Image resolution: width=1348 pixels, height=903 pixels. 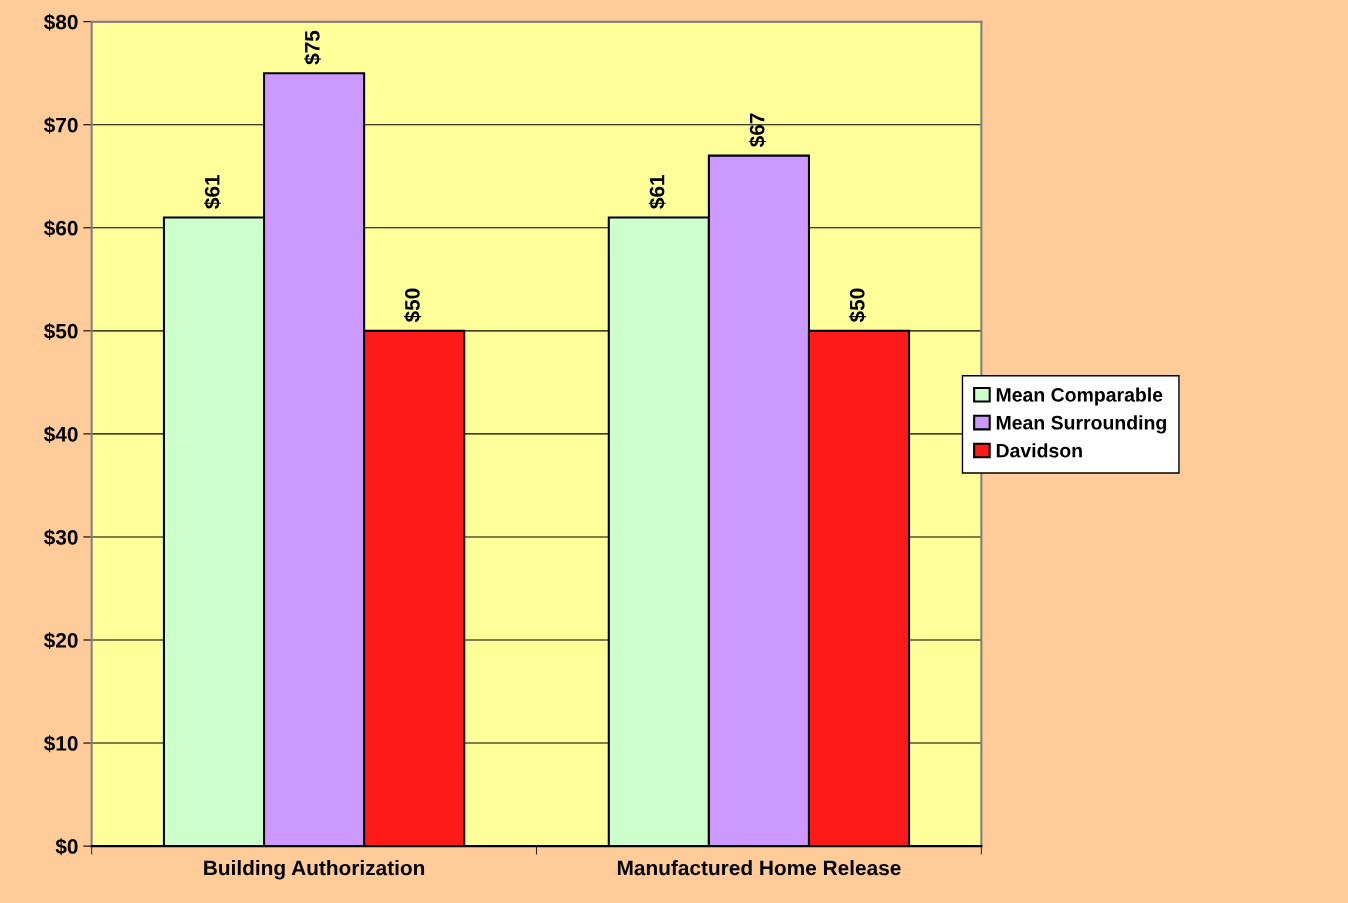 What do you see at coordinates (60, 125) in the screenshot?
I see `y-tick-label: $70` at bounding box center [60, 125].